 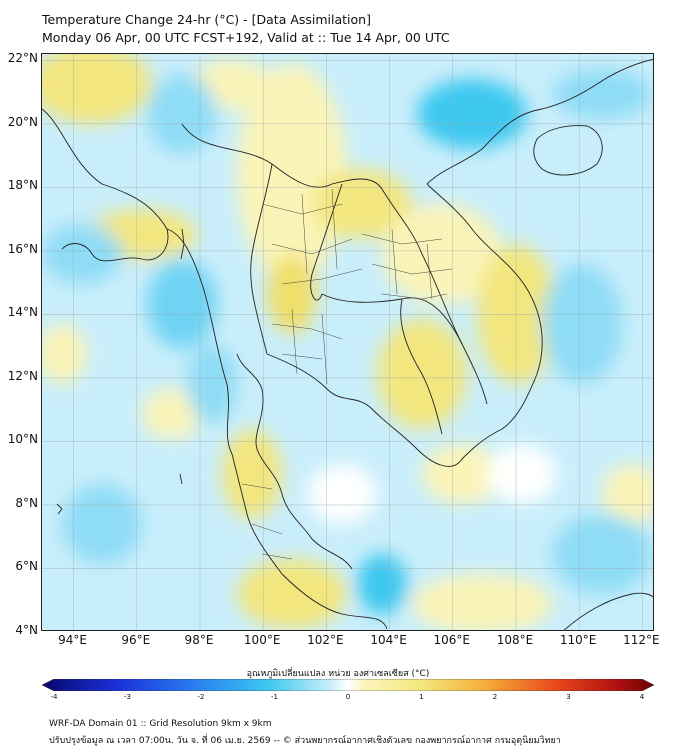 I want to click on lon-label: 98°E, so click(x=199, y=640).